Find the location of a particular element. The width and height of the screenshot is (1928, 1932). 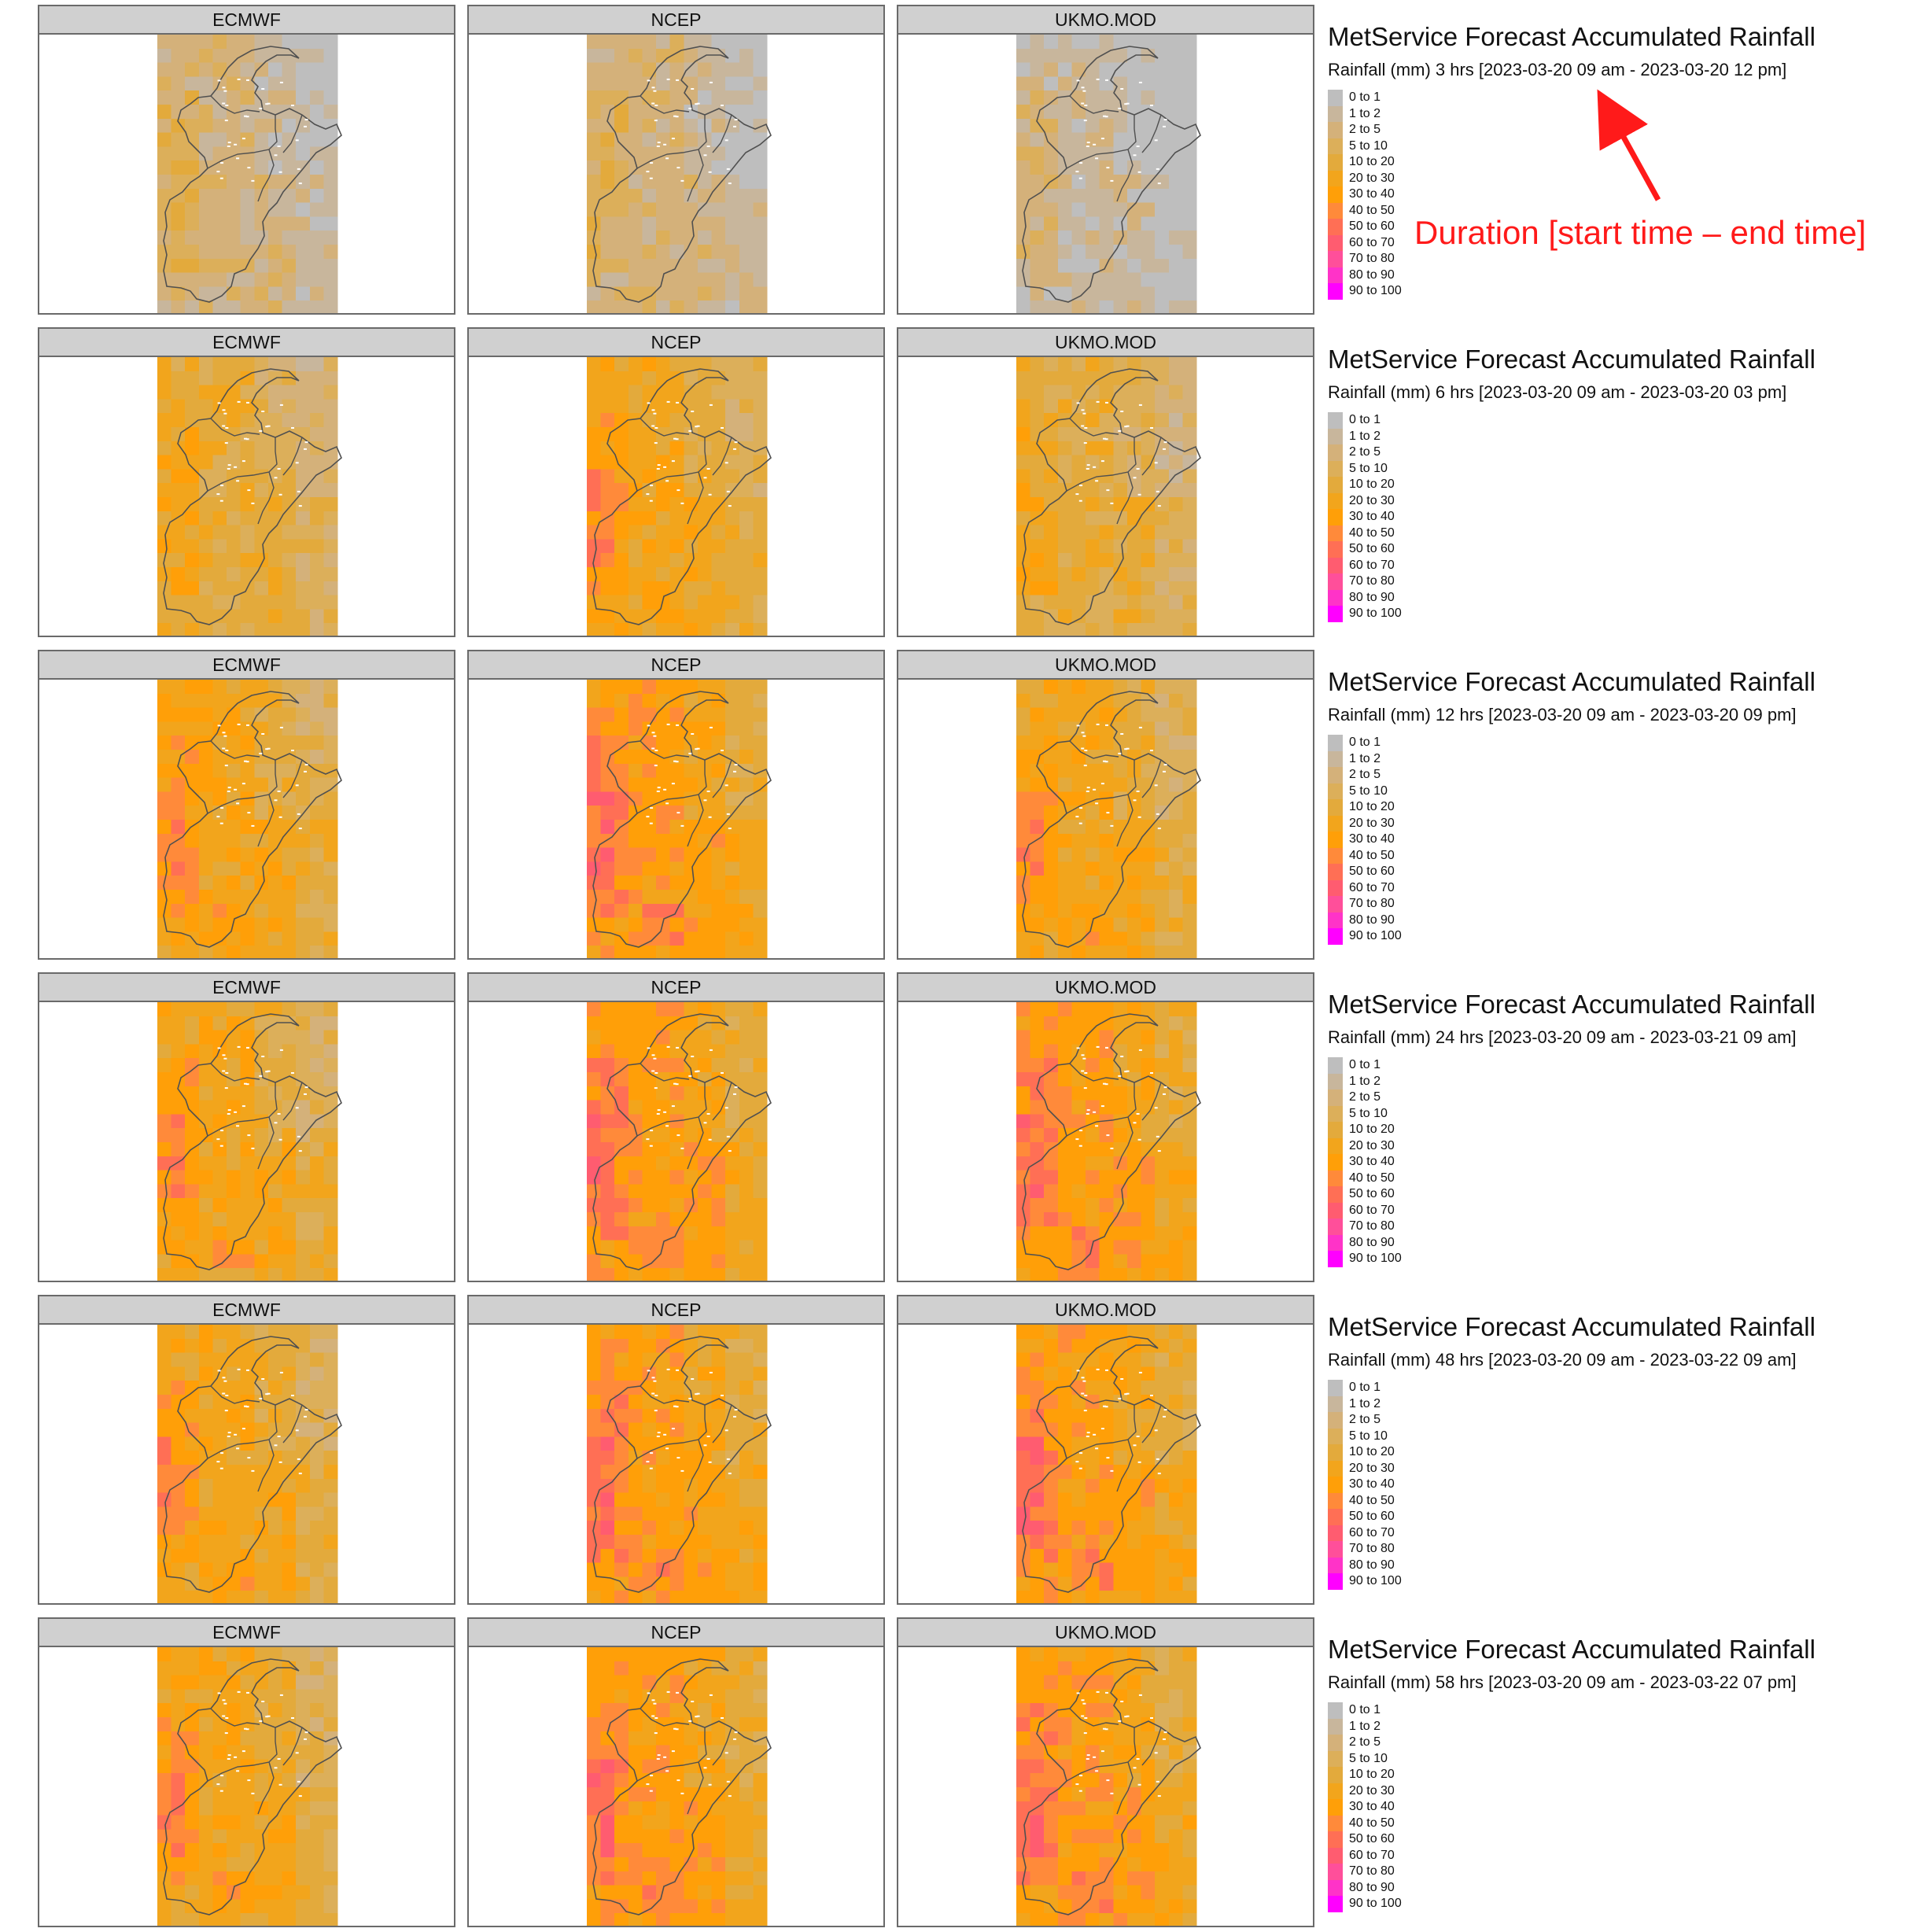

legend-key: 10 to 20 is located at coordinates (1572, 162).